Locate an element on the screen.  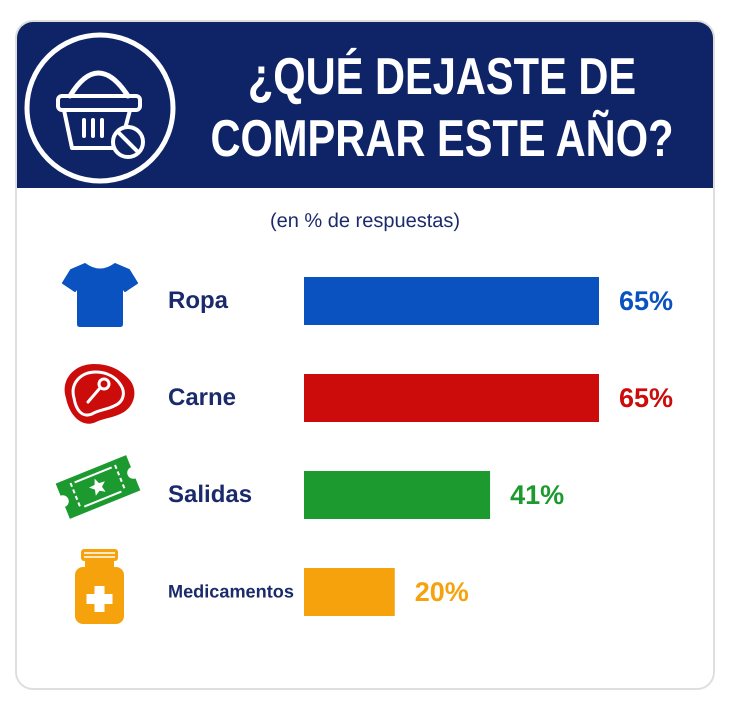
y-tick-label: Medicamentos is located at coordinates (231, 592).